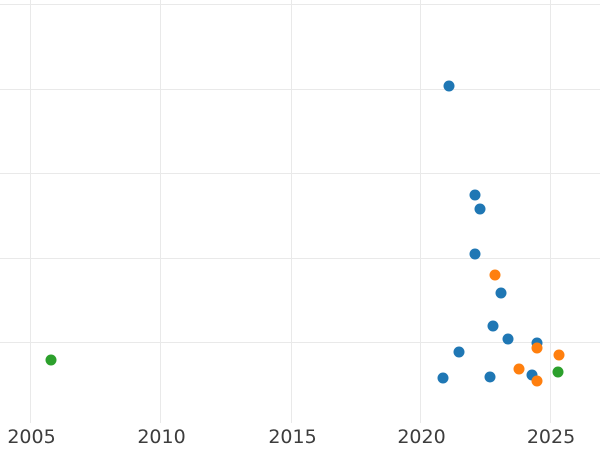 This screenshot has width=600, height=450. I want to click on x-axis-tick-label: 2025, so click(551, 437).